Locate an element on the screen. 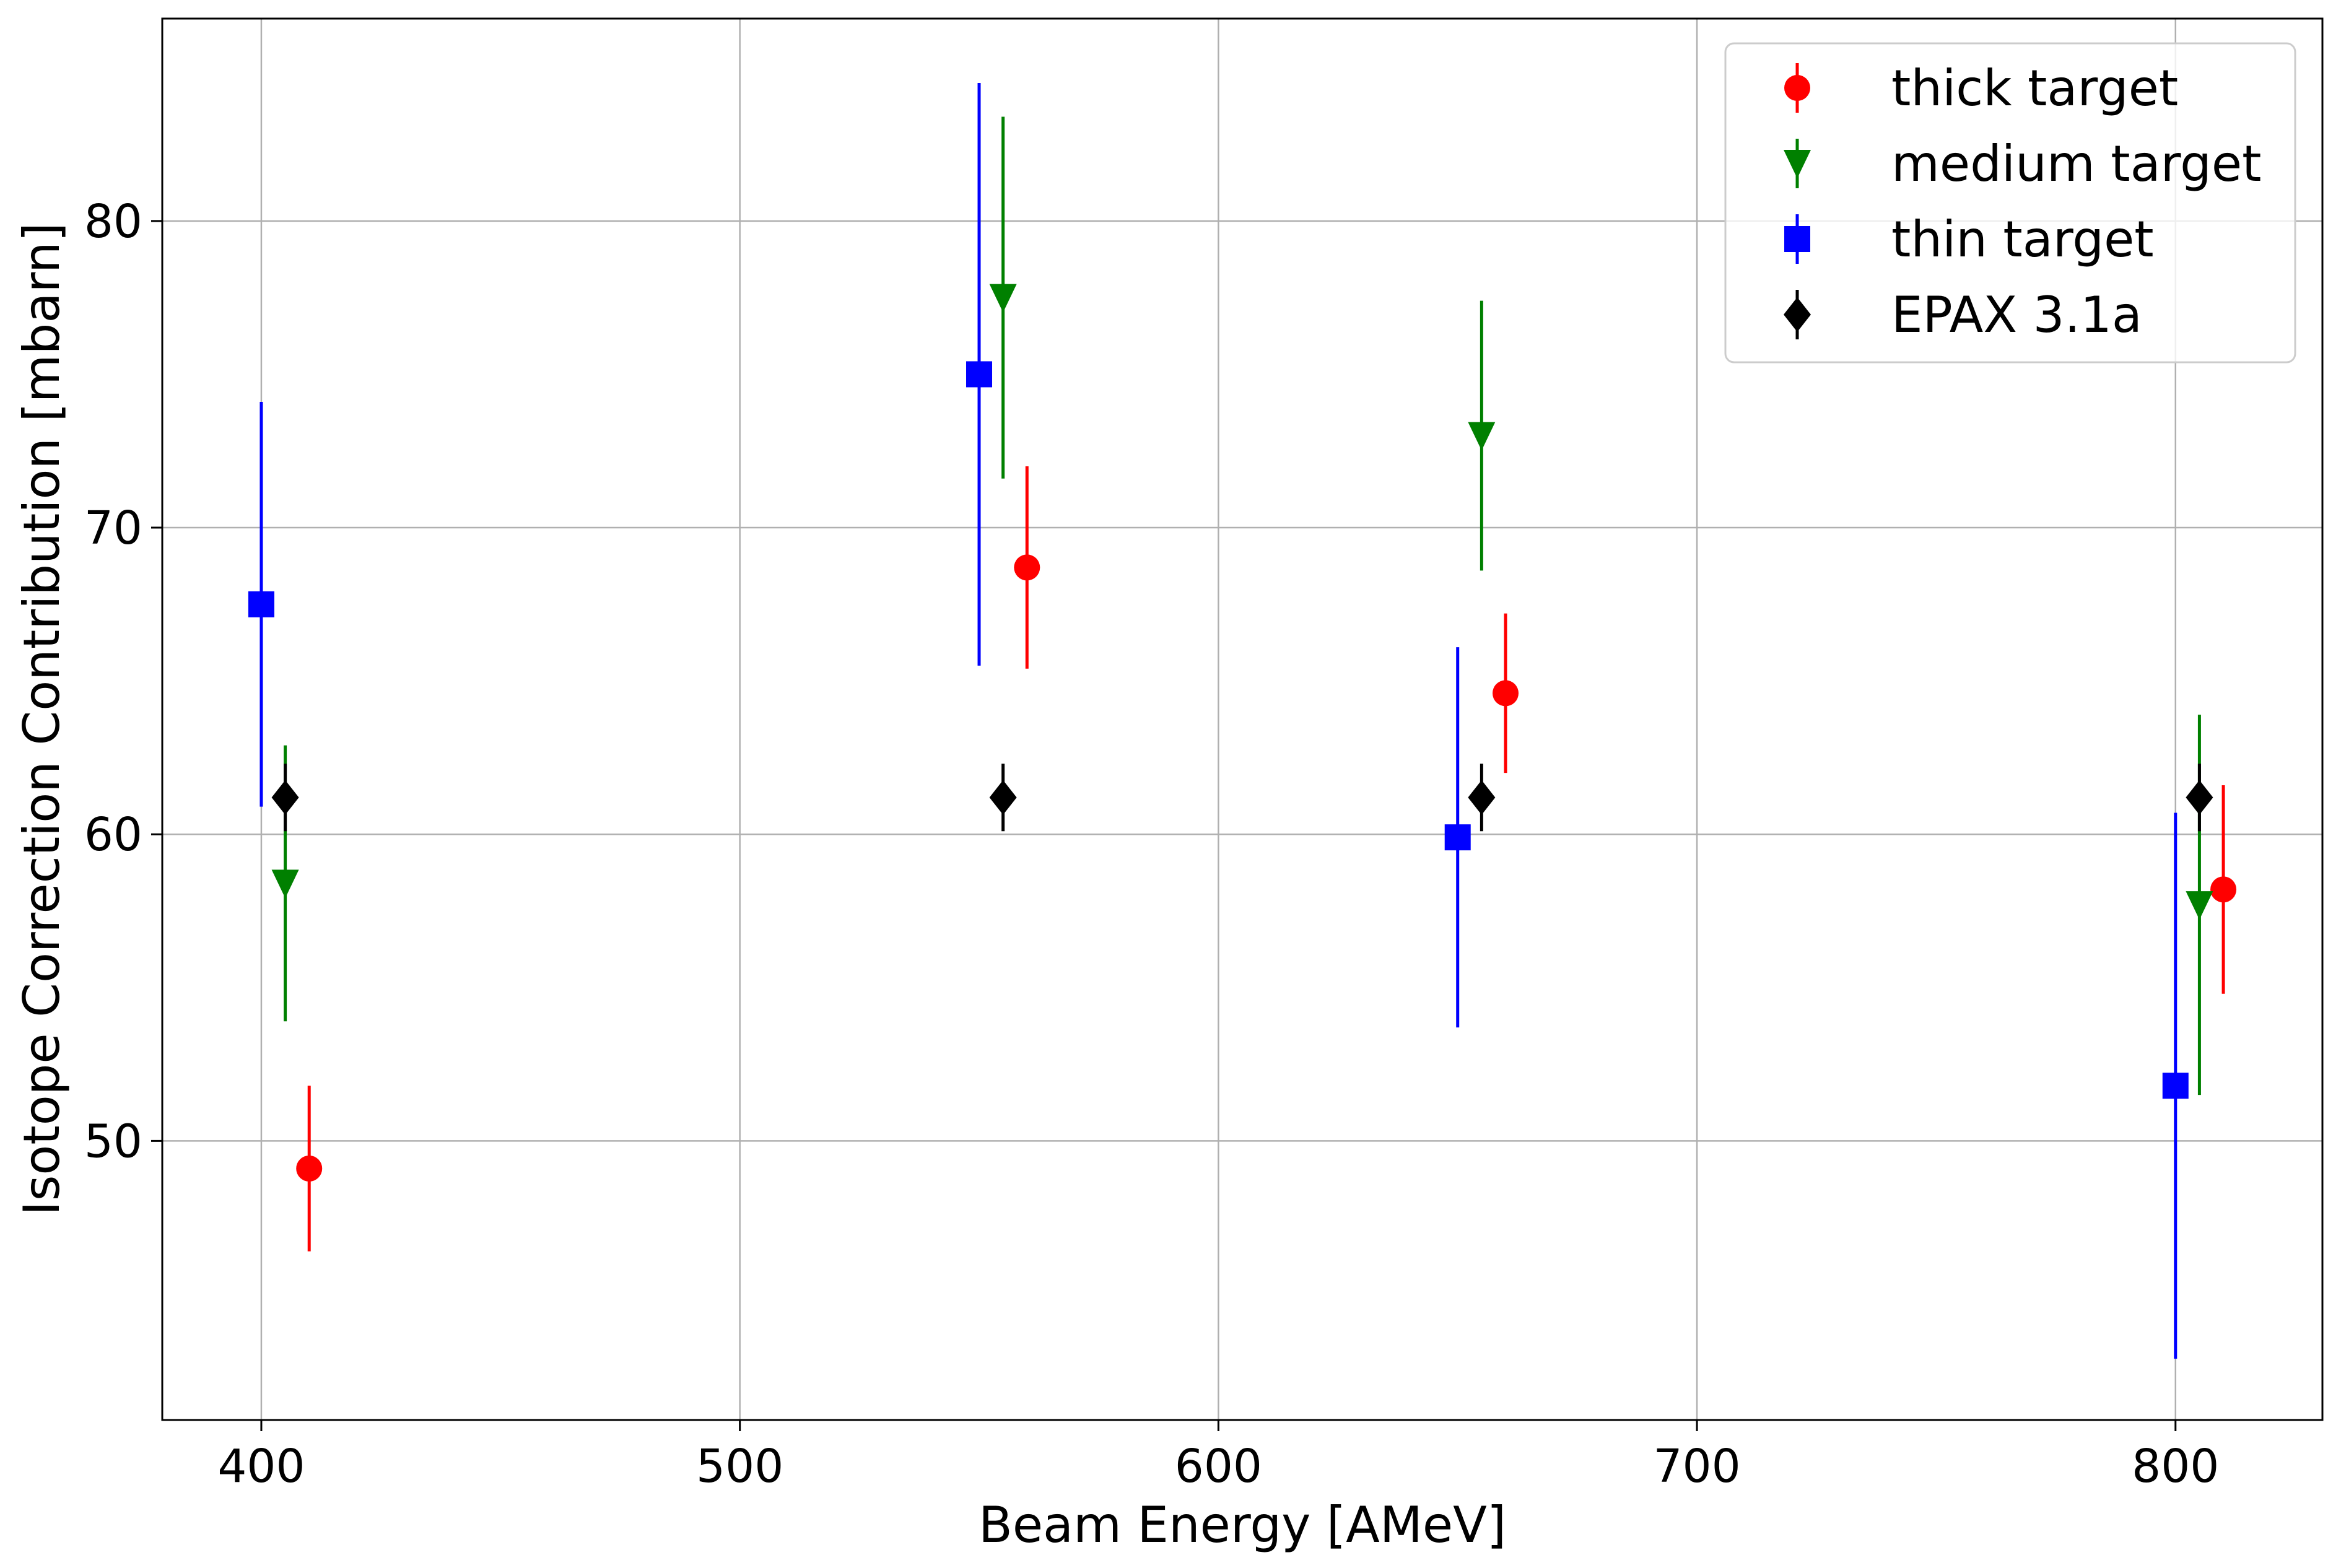 The width and height of the screenshot is (2341, 1568). x-tick-label: 500 is located at coordinates (739, 1466).